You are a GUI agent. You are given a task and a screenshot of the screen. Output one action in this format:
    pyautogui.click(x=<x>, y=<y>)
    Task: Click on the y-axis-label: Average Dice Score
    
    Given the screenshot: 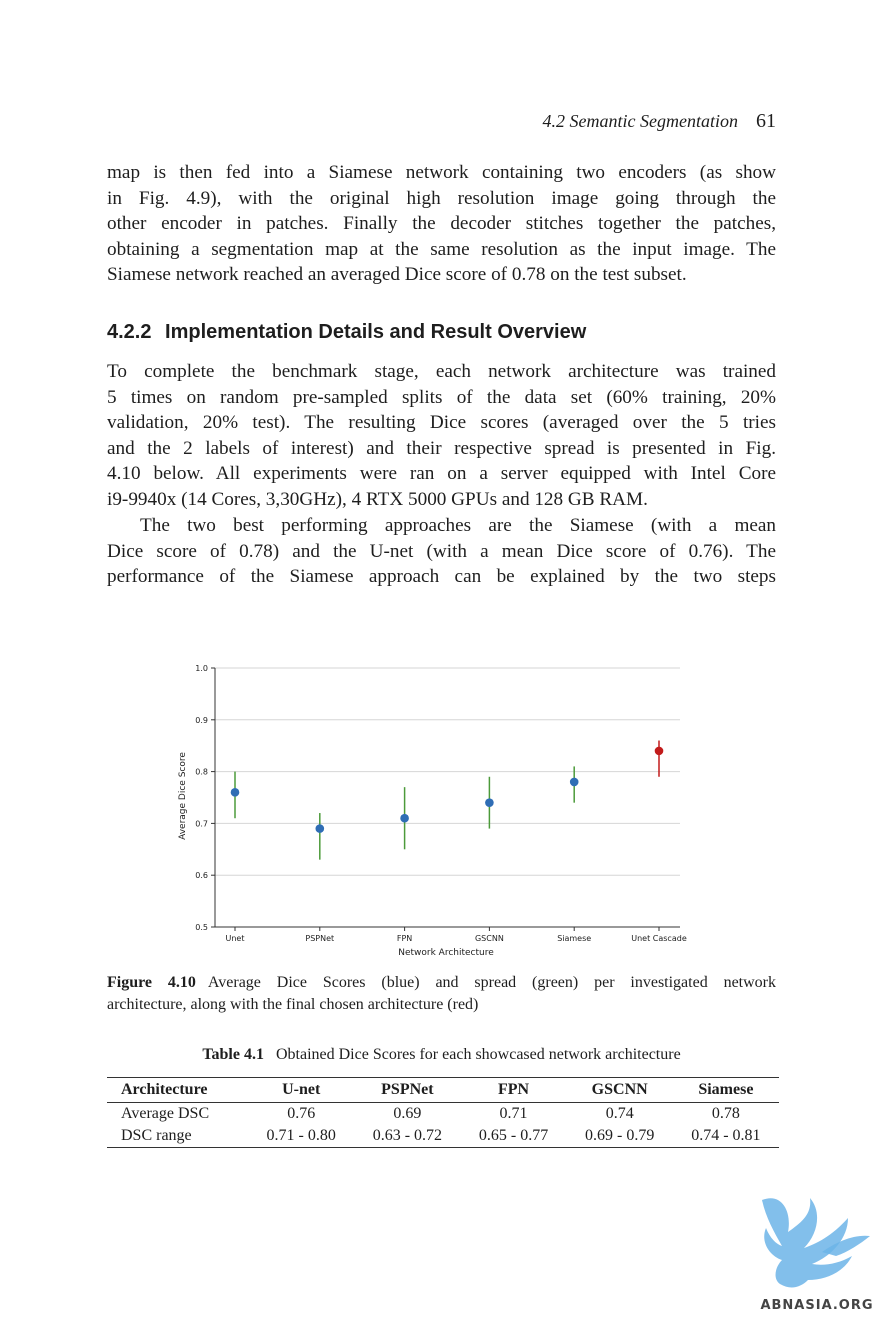 What is the action you would take?
    pyautogui.click(x=183, y=796)
    